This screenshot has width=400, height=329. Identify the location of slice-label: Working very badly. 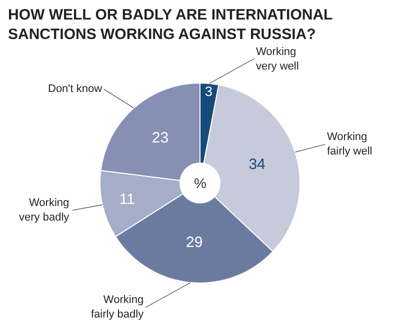
(44, 210).